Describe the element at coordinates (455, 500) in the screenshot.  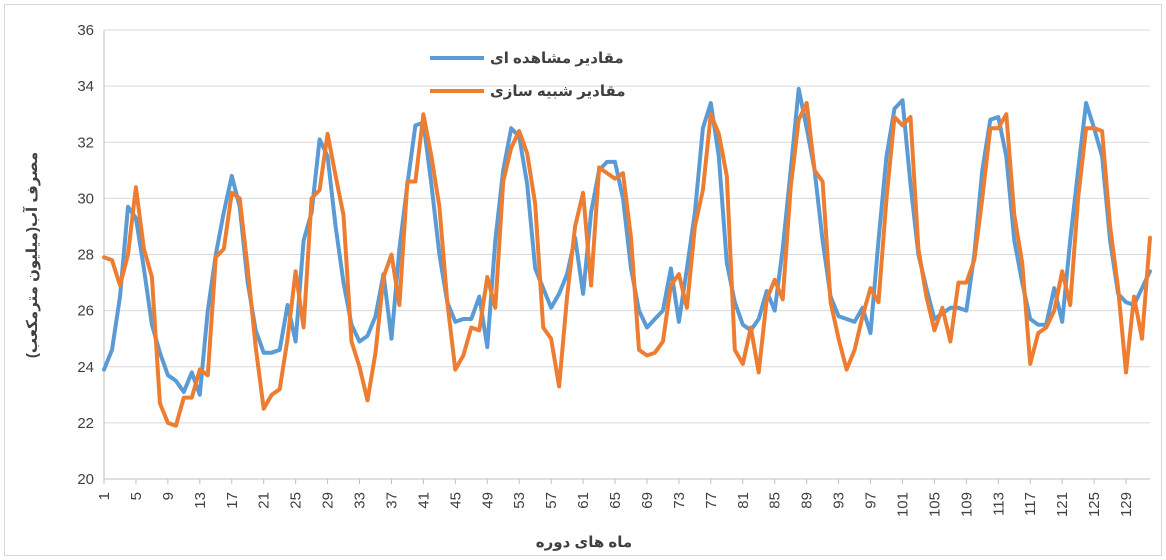
I see `x-tick-label: 45` at that location.